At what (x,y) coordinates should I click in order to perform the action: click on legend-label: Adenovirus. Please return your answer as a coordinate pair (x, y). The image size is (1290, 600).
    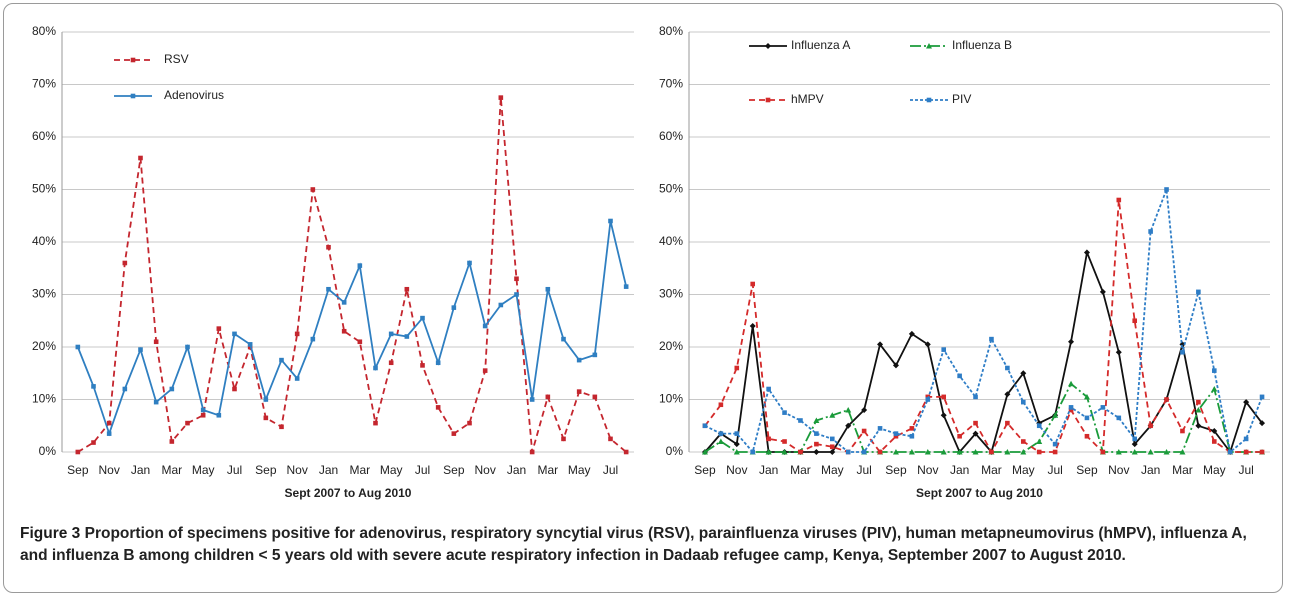
    Looking at the image, I should click on (194, 95).